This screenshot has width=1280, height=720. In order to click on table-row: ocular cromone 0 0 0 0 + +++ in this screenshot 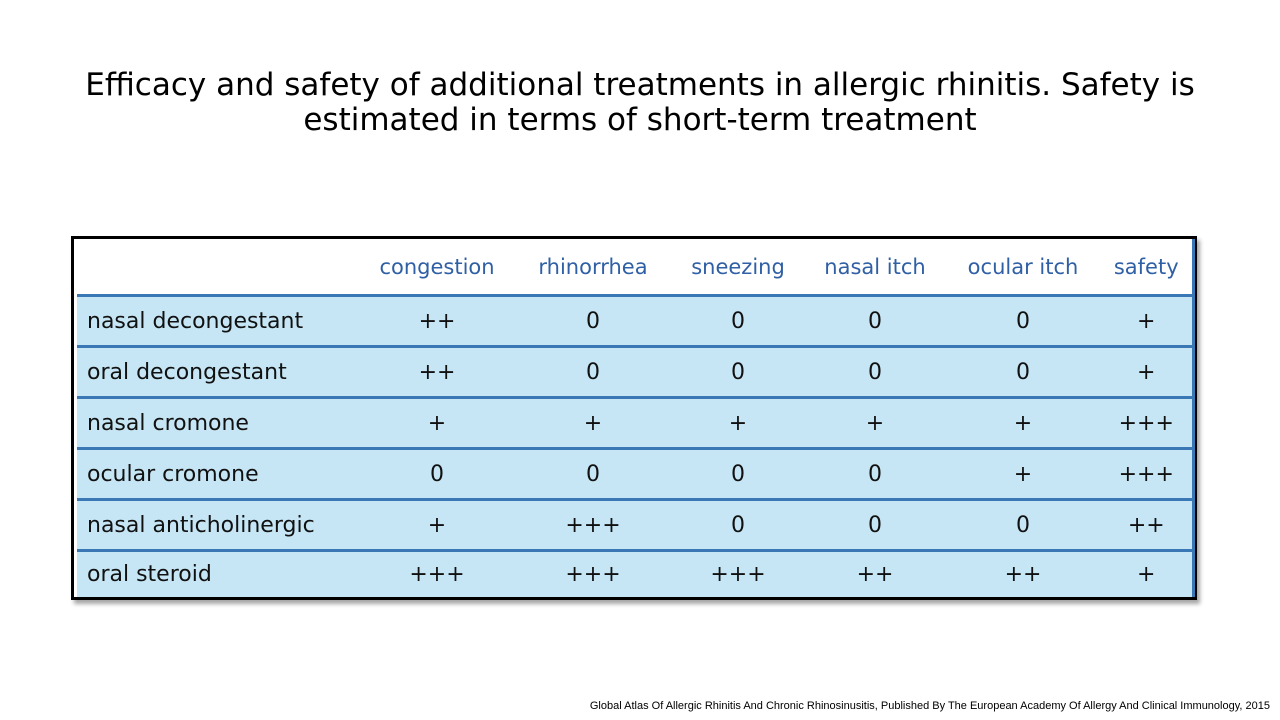, I will do `click(636, 474)`.